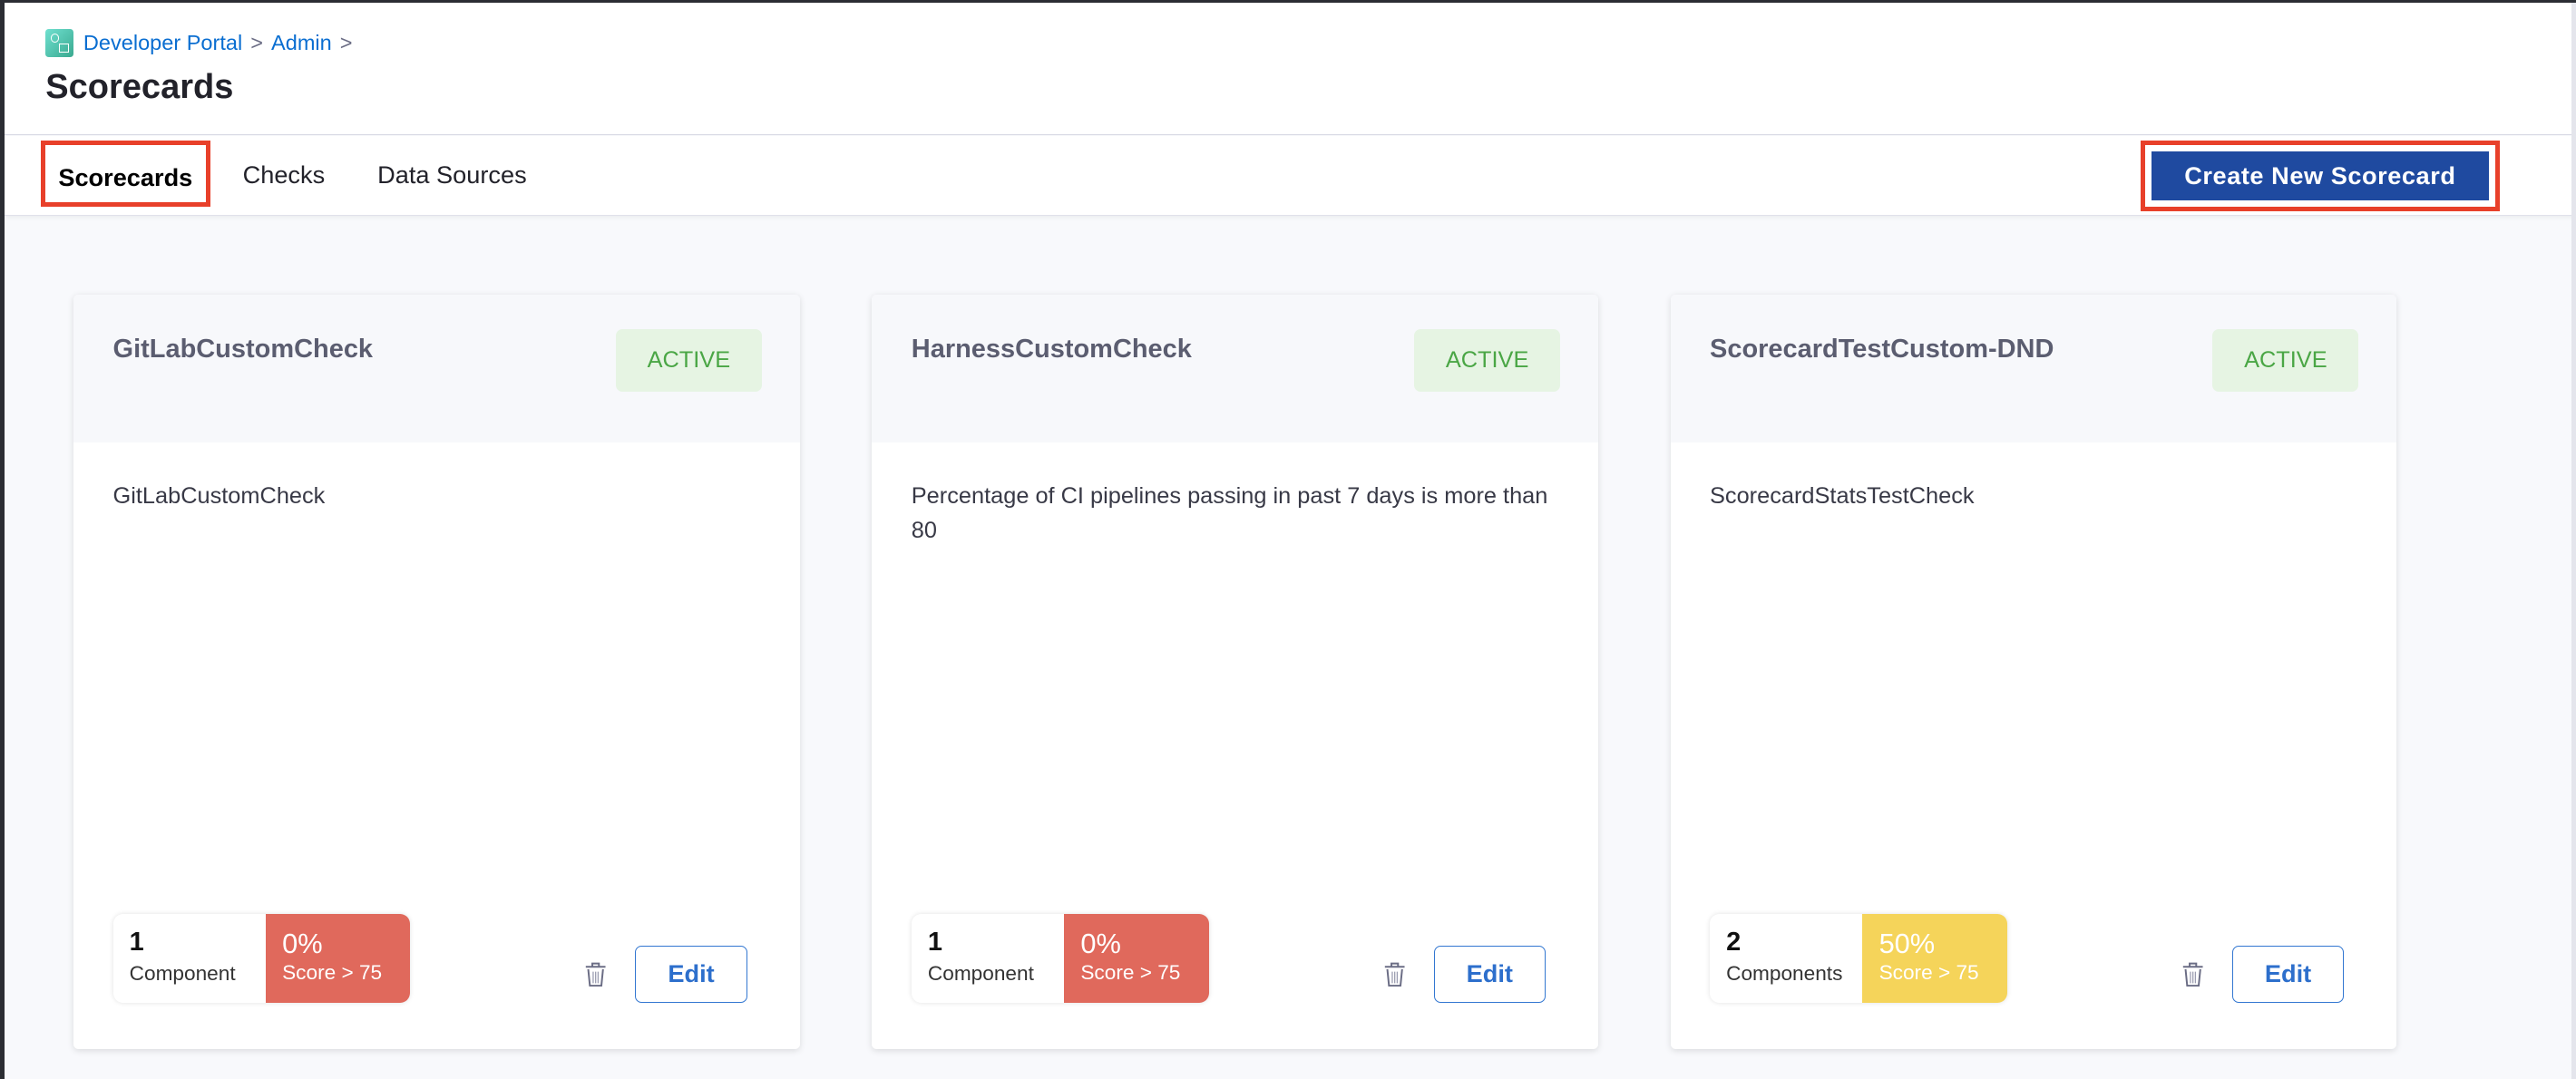 This screenshot has height=1079, width=2576. I want to click on scorecard-name: HarnessCustomCheck, so click(1051, 349).